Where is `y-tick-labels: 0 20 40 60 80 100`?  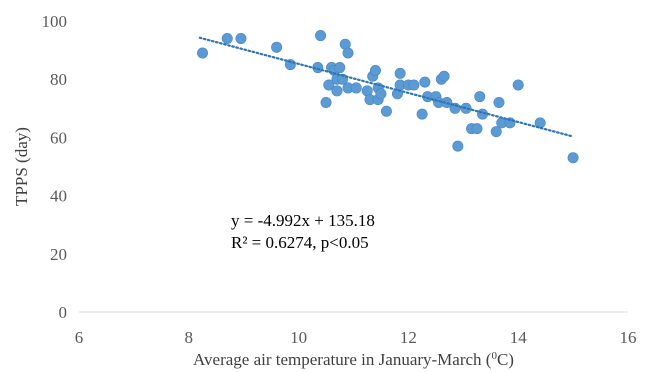 y-tick-labels: 0 20 40 60 80 100 is located at coordinates (55, 167).